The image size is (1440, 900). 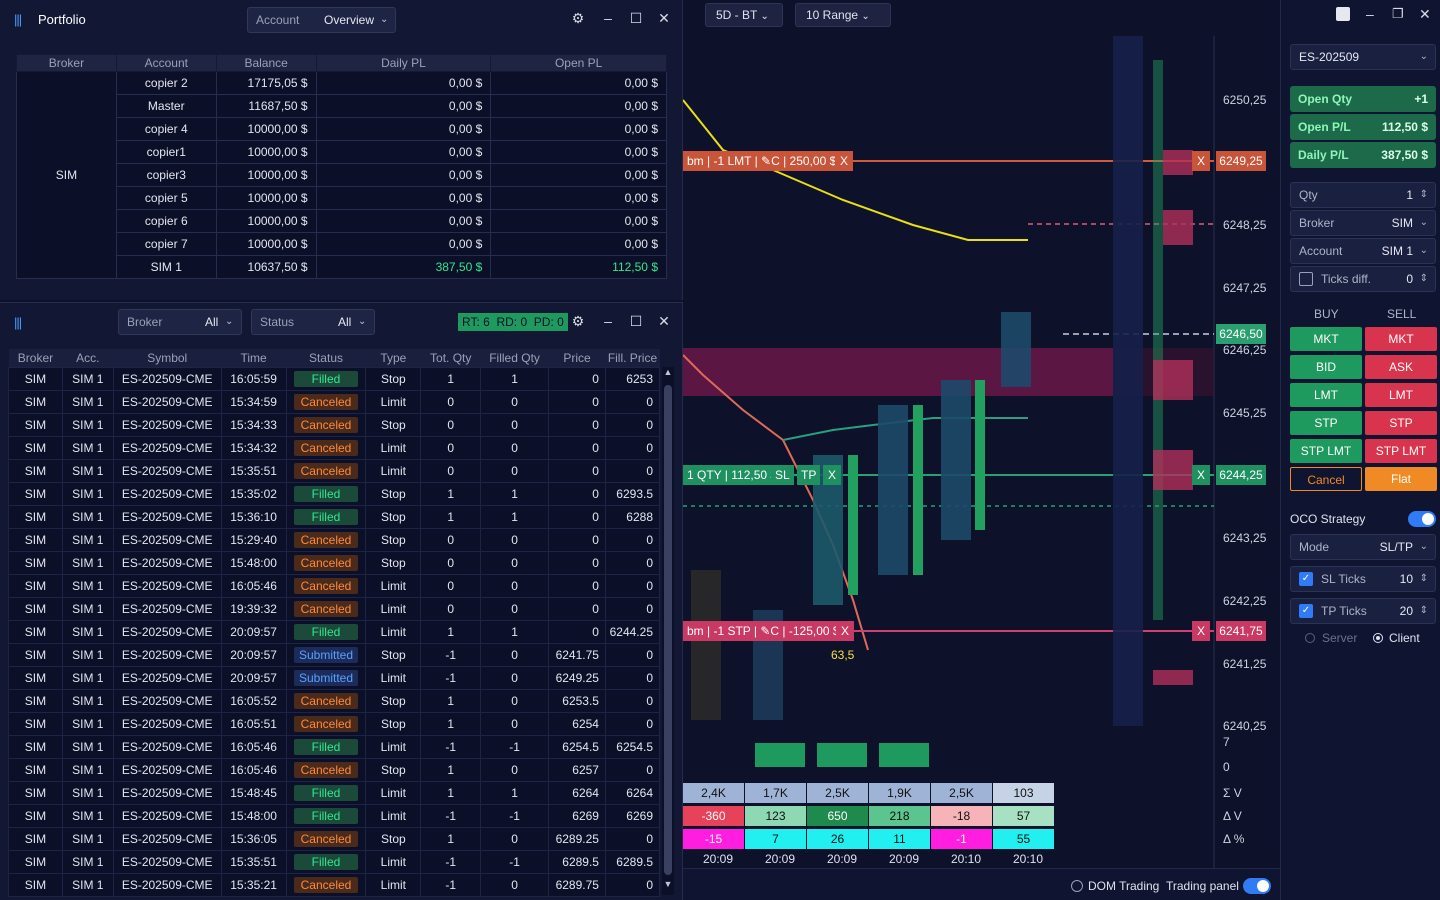 I want to click on client-radio, so click(x=1378, y=638).